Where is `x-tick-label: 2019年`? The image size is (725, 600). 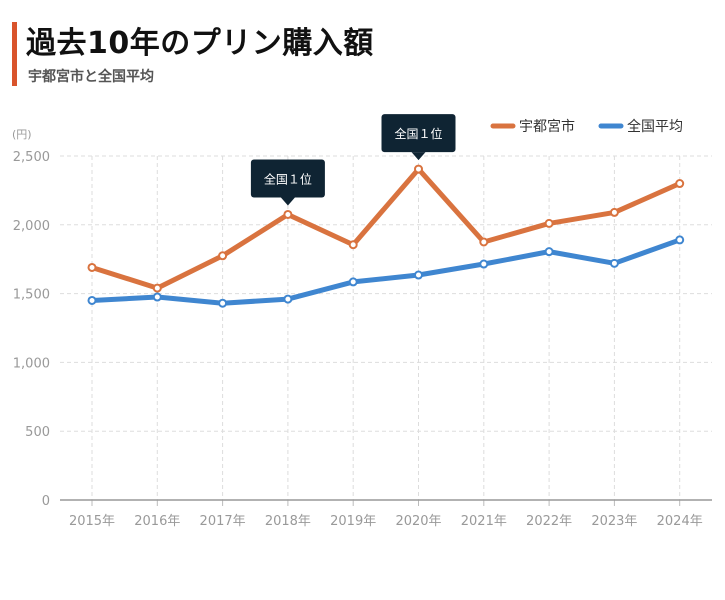 x-tick-label: 2019年 is located at coordinates (353, 521).